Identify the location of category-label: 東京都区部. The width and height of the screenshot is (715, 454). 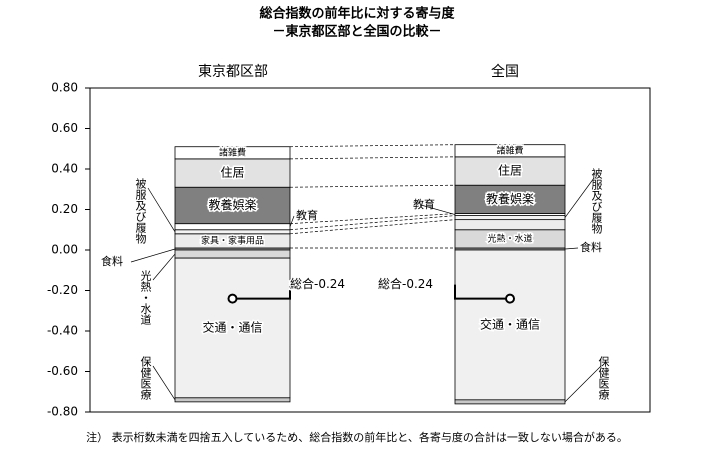
(233, 72).